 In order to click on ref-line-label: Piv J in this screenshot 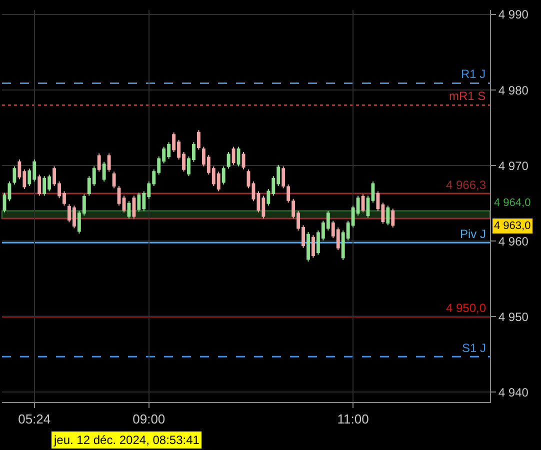, I will do `click(473, 234)`.